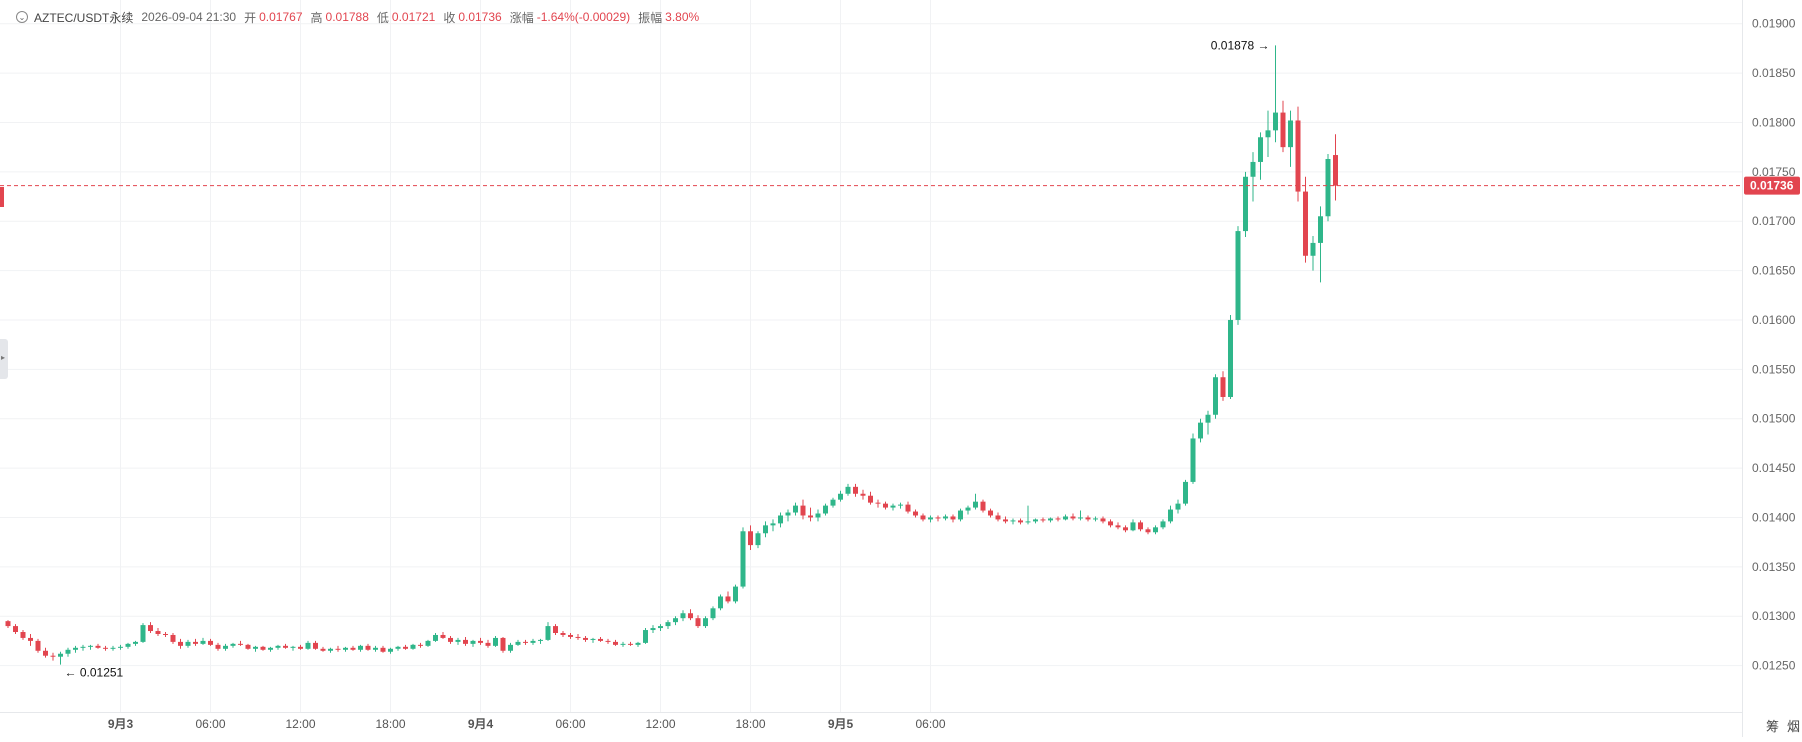  I want to click on chip-distribution-button: 筹, so click(1772, 726).